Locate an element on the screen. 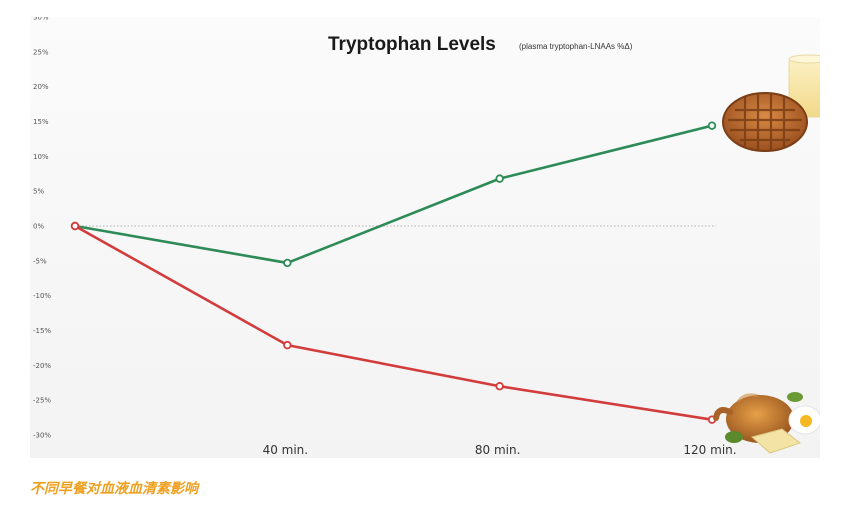  x-tick-label: 80 min. is located at coordinates (498, 450).